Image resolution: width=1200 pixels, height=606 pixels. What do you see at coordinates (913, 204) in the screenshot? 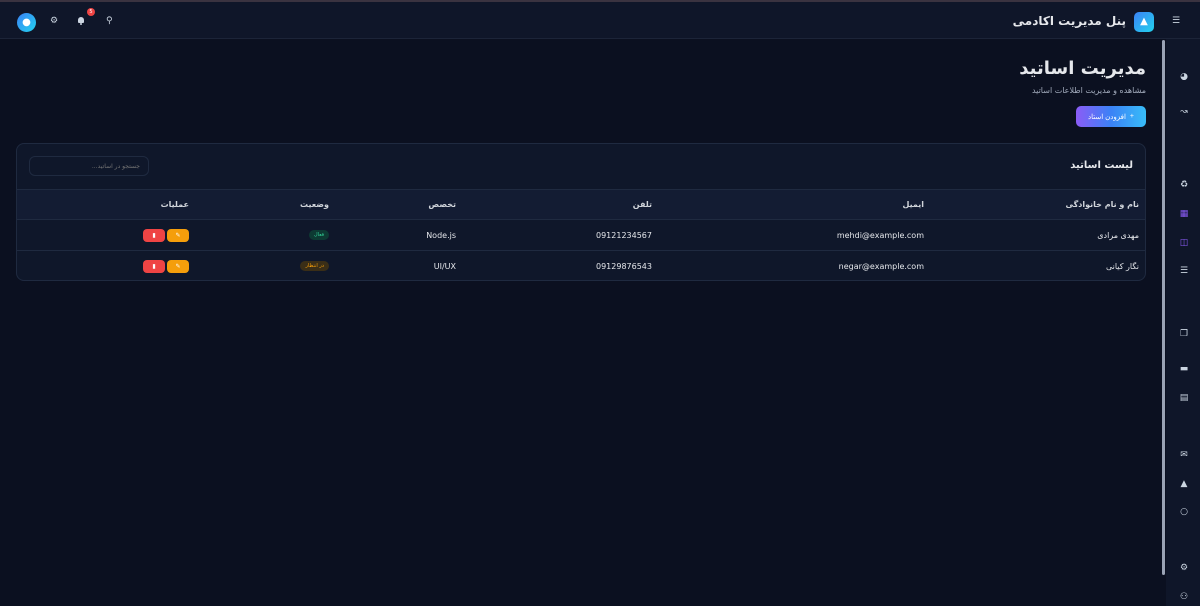
I see `header-email: ایمیل` at bounding box center [913, 204].